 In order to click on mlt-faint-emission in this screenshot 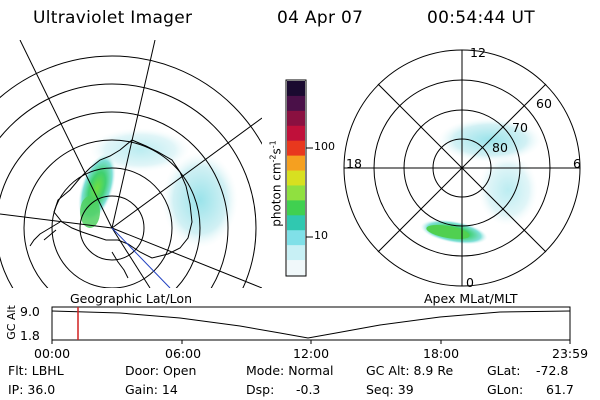, I will do `click(508, 190)`.